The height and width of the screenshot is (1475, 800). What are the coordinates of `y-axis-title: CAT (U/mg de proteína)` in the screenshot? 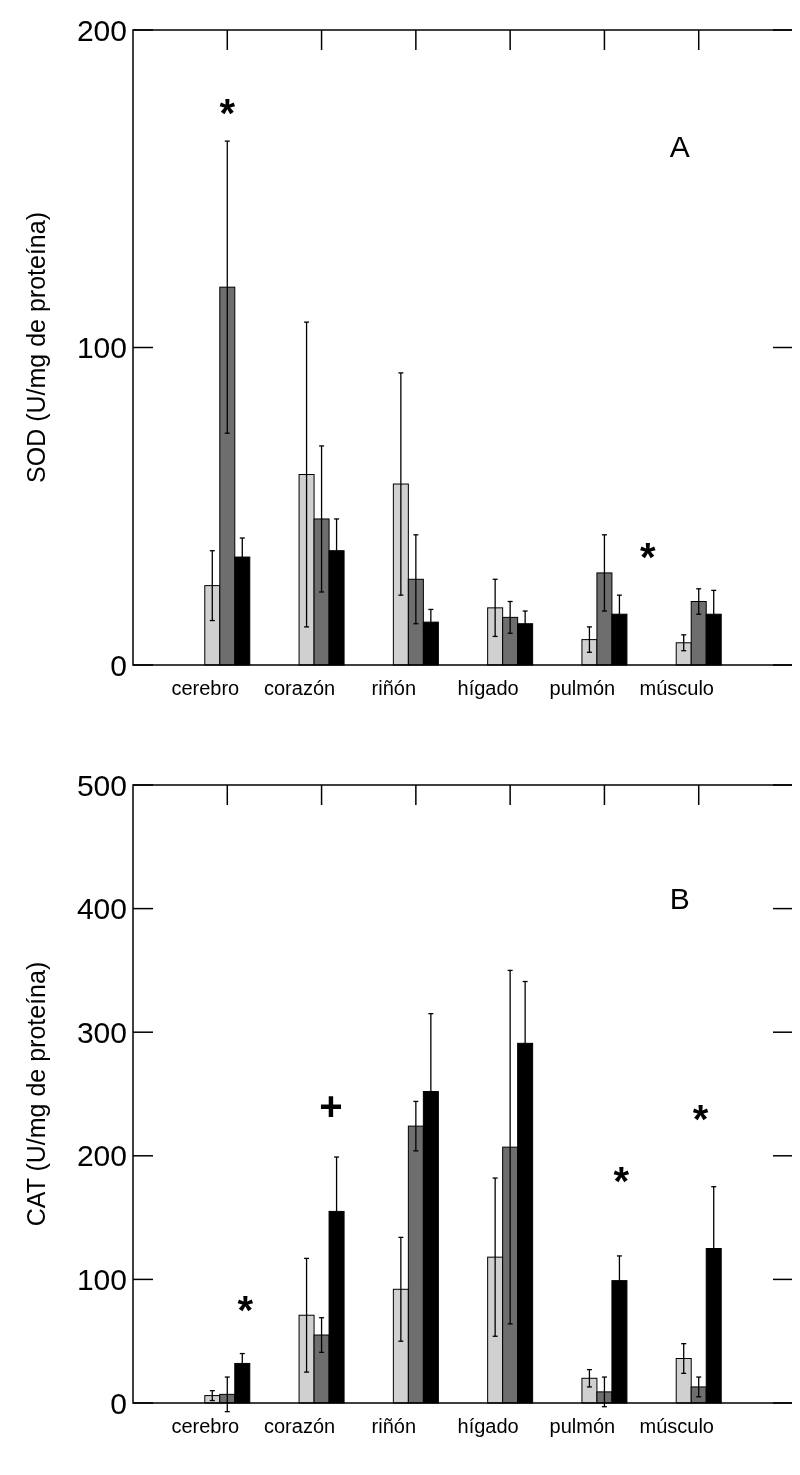 It's located at (36, 1094).